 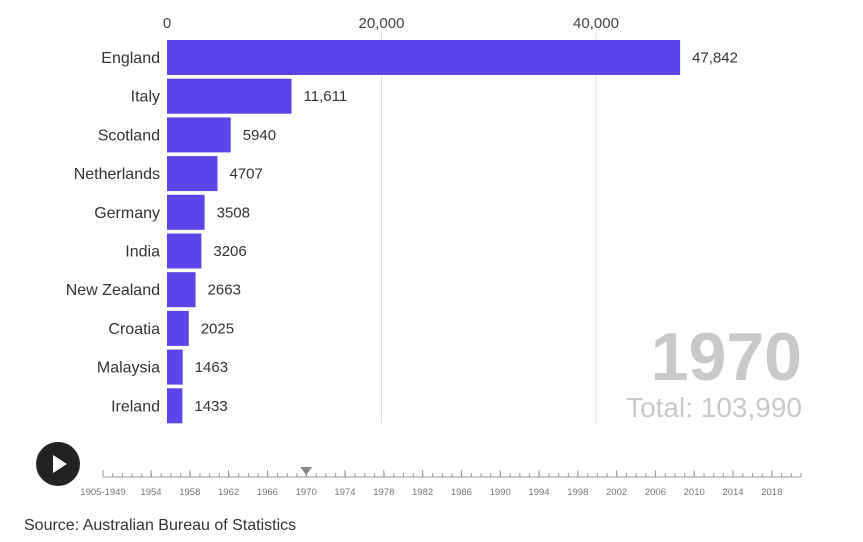 I want to click on value-label: 11,611, so click(x=326, y=96).